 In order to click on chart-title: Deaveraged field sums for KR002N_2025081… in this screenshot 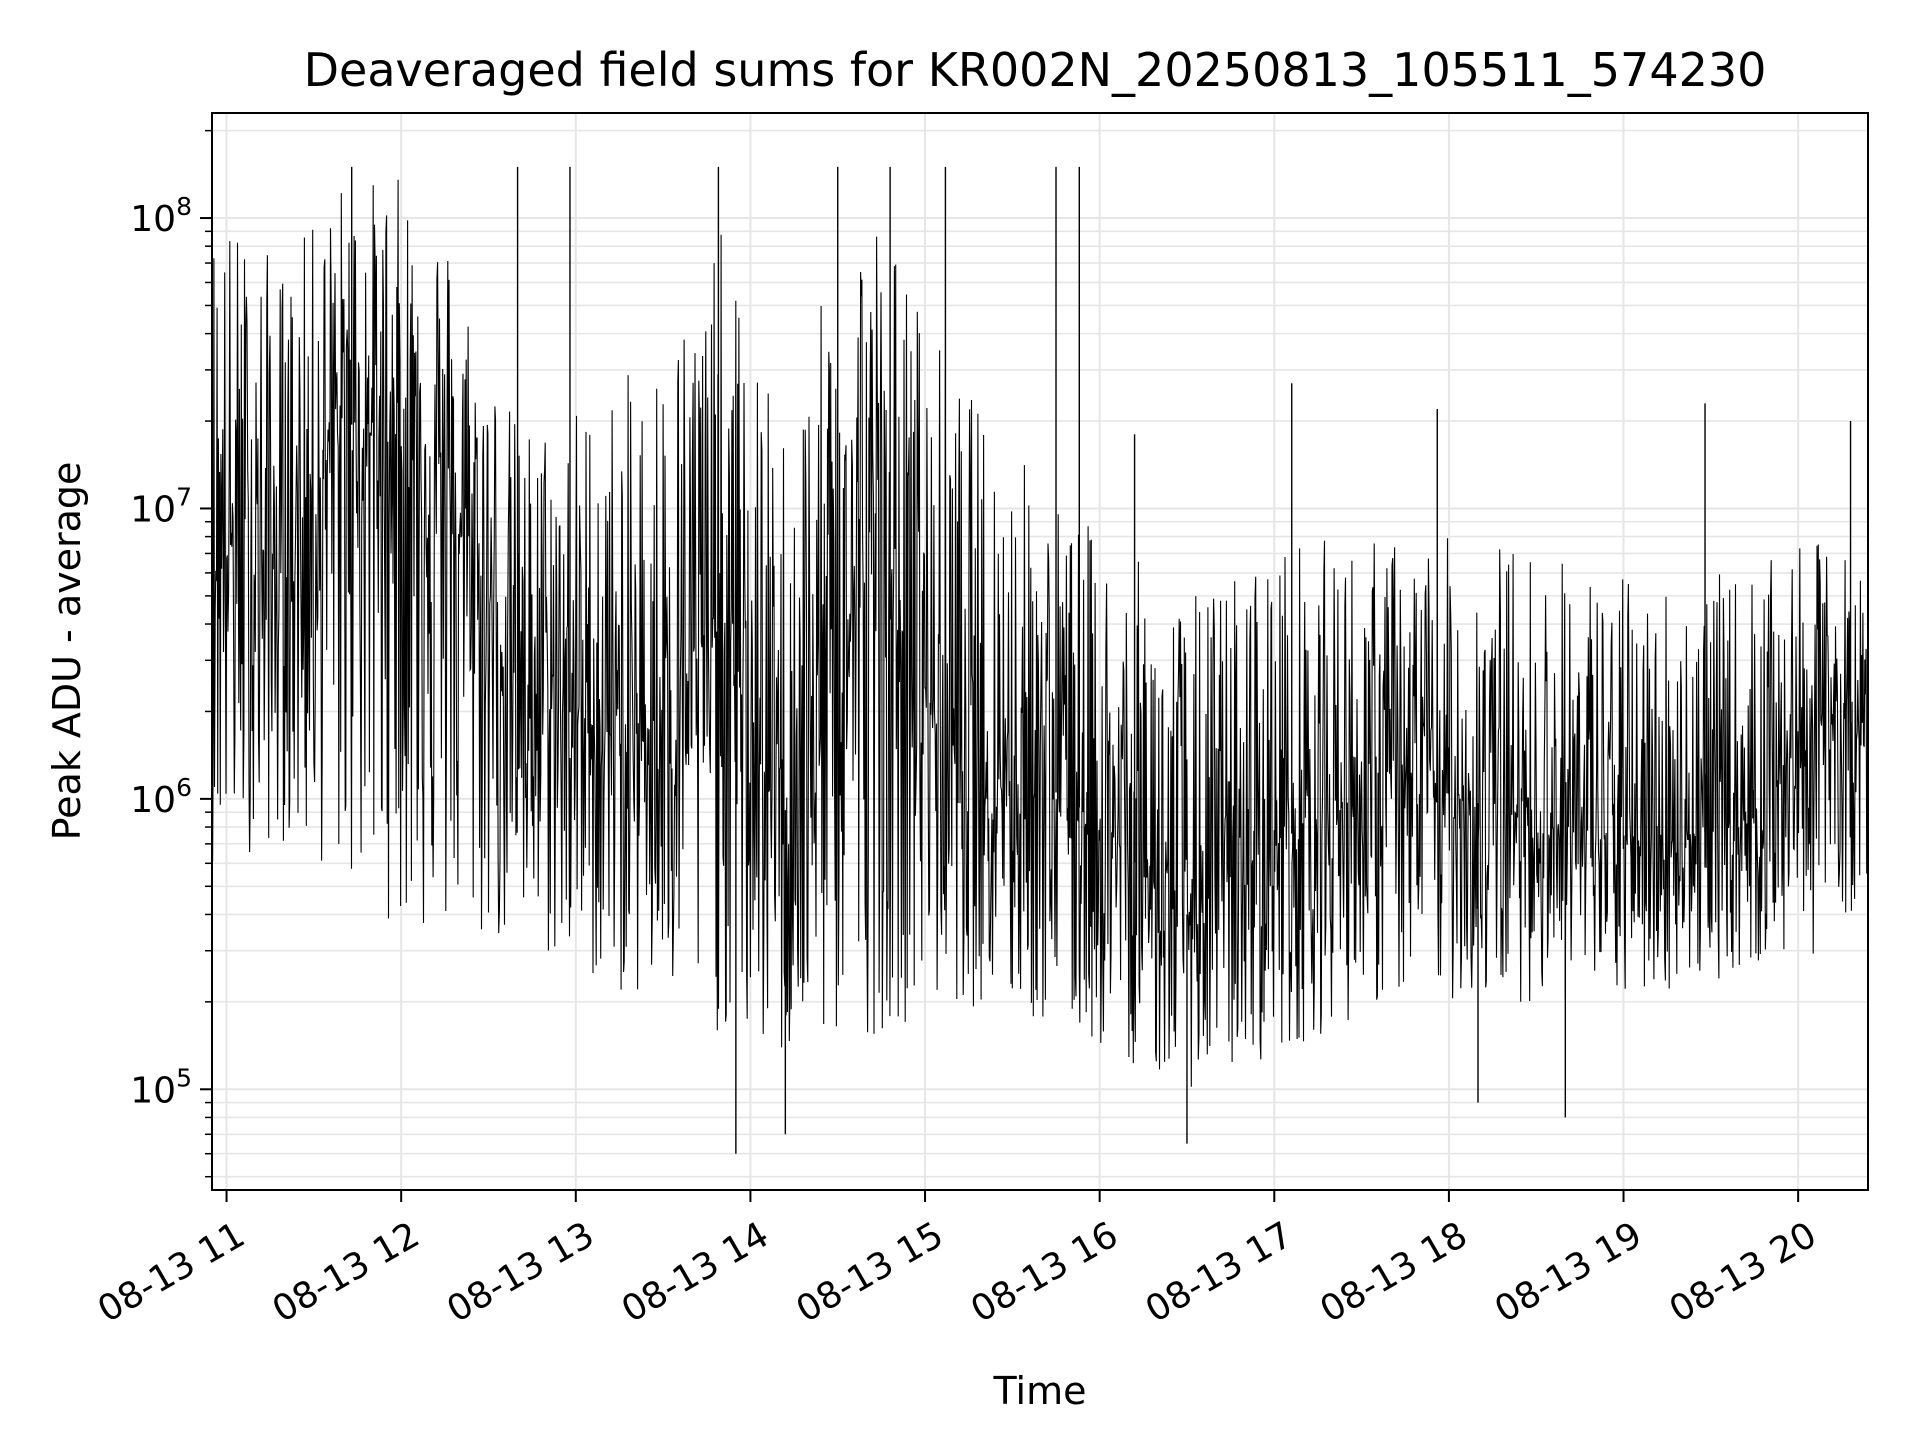, I will do `click(1035, 70)`.